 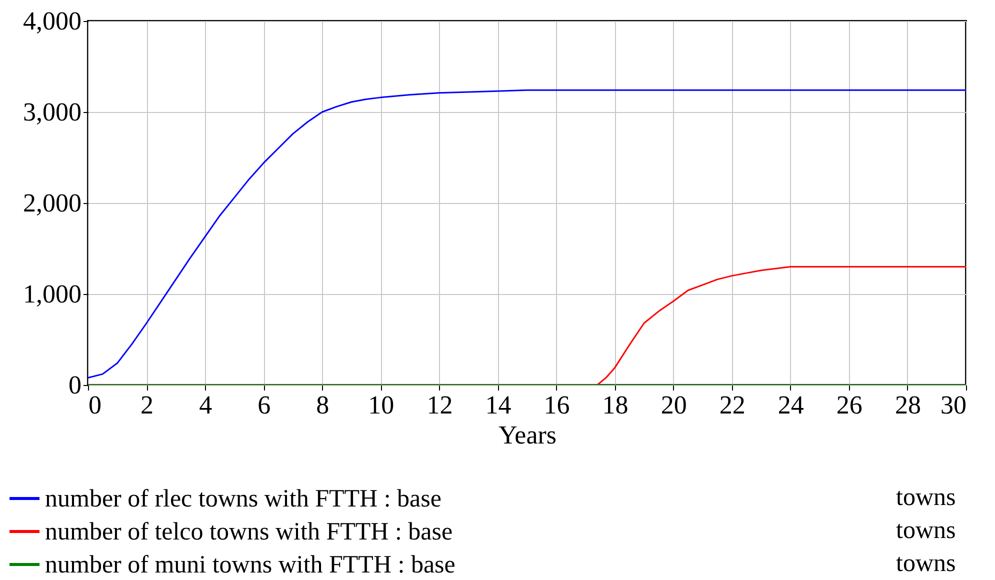 What do you see at coordinates (52, 203) in the screenshot?
I see `y-tick-label: 2,000` at bounding box center [52, 203].